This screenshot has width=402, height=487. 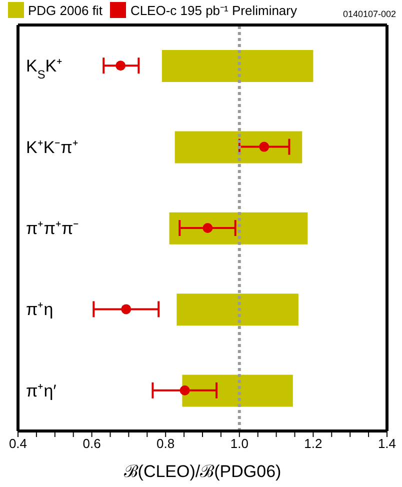 I want to click on y-tick-label: π⁺η, so click(x=40, y=310).